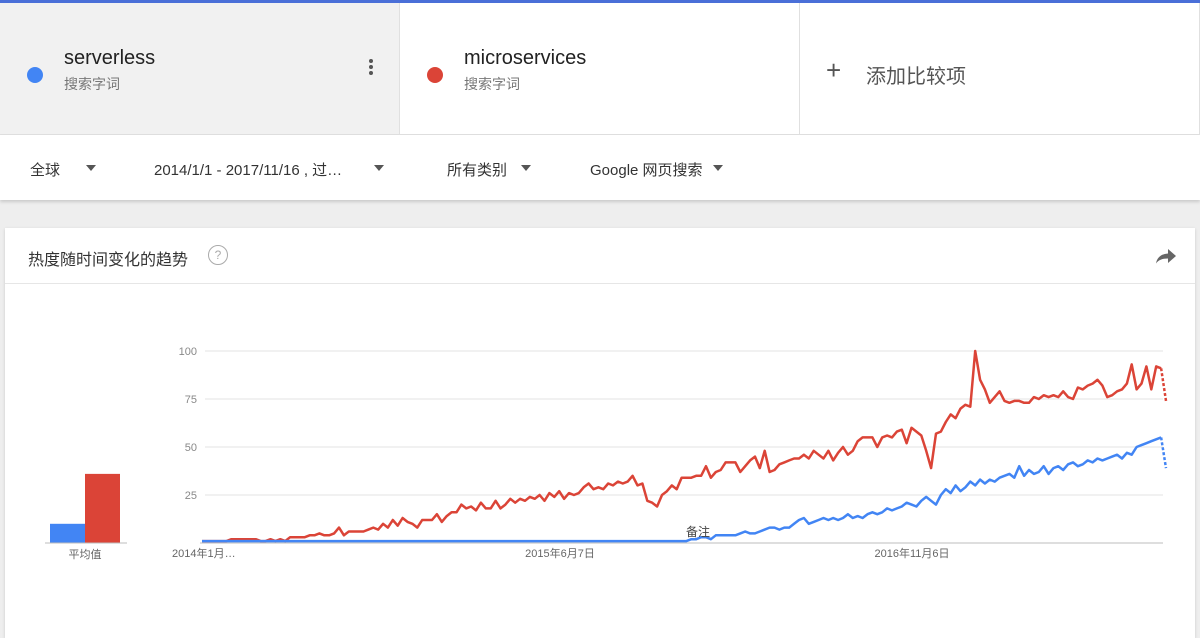 This screenshot has width=1200, height=638. What do you see at coordinates (371, 69) in the screenshot?
I see `more-options-icon` at bounding box center [371, 69].